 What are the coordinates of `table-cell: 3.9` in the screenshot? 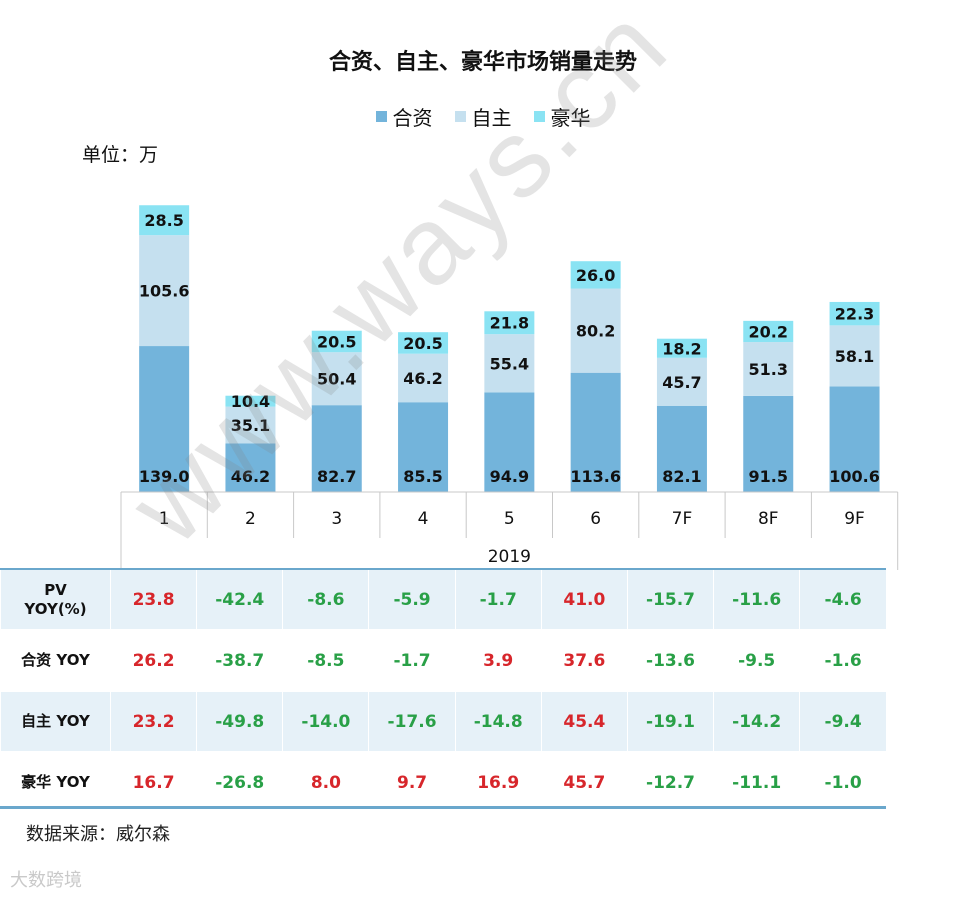 It's located at (498, 660).